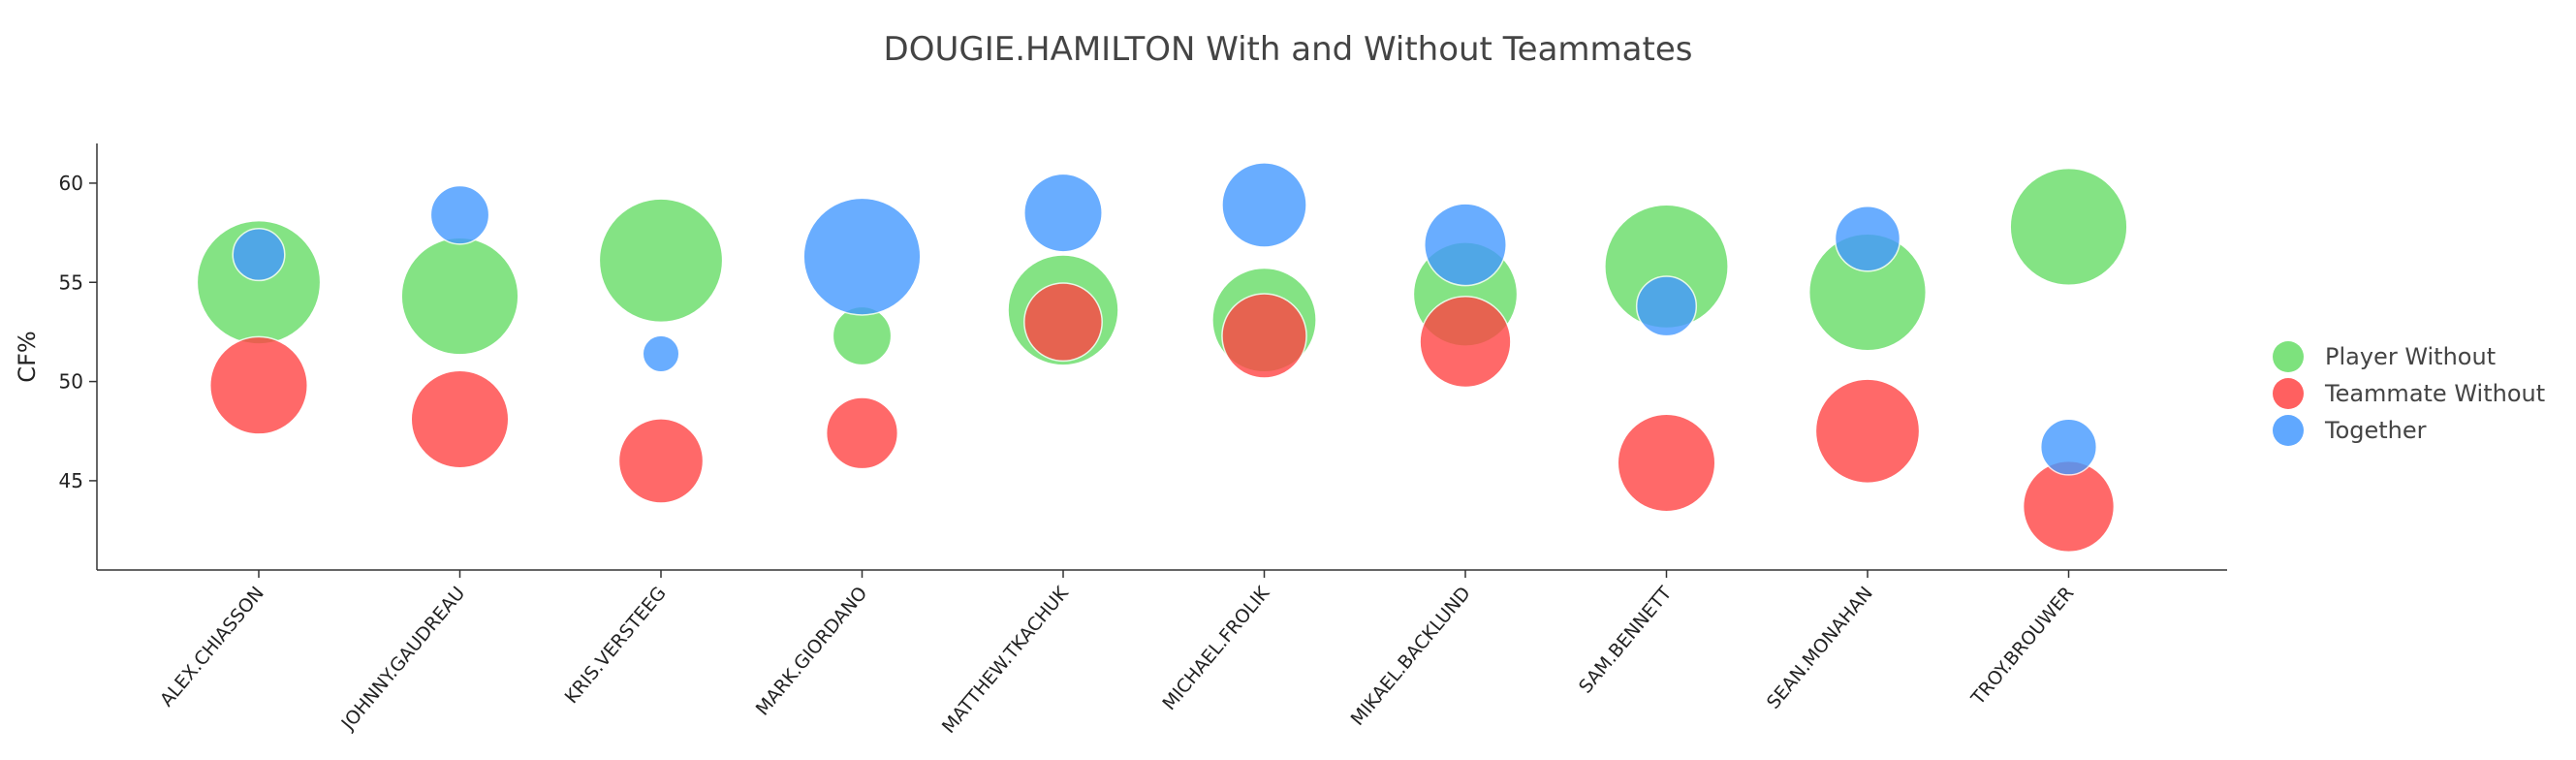  What do you see at coordinates (812, 651) in the screenshot?
I see `x-tick-label: MARK.GIORDANO` at bounding box center [812, 651].